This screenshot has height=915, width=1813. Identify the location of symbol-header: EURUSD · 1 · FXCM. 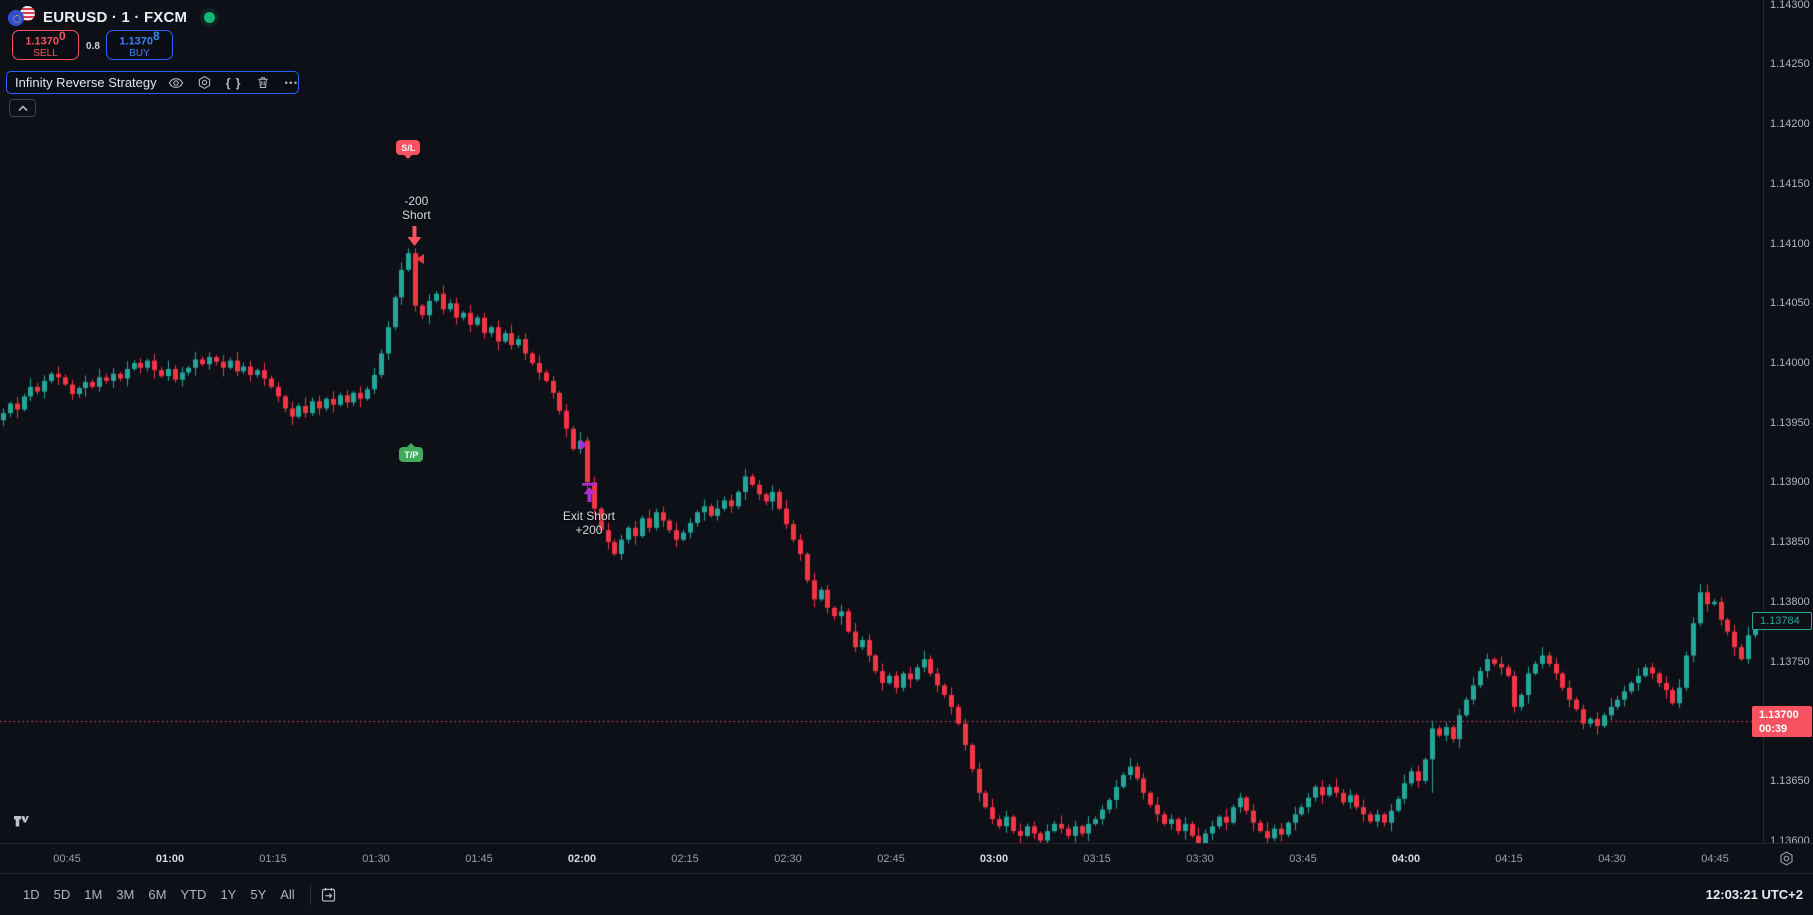
(112, 17).